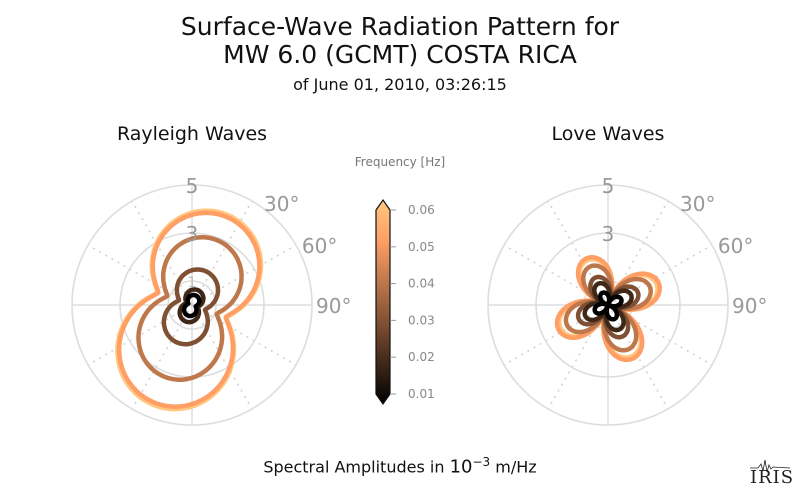 The image size is (800, 496). What do you see at coordinates (400, 162) in the screenshot?
I see `colorbar-label: Frequency [Hz]` at bounding box center [400, 162].